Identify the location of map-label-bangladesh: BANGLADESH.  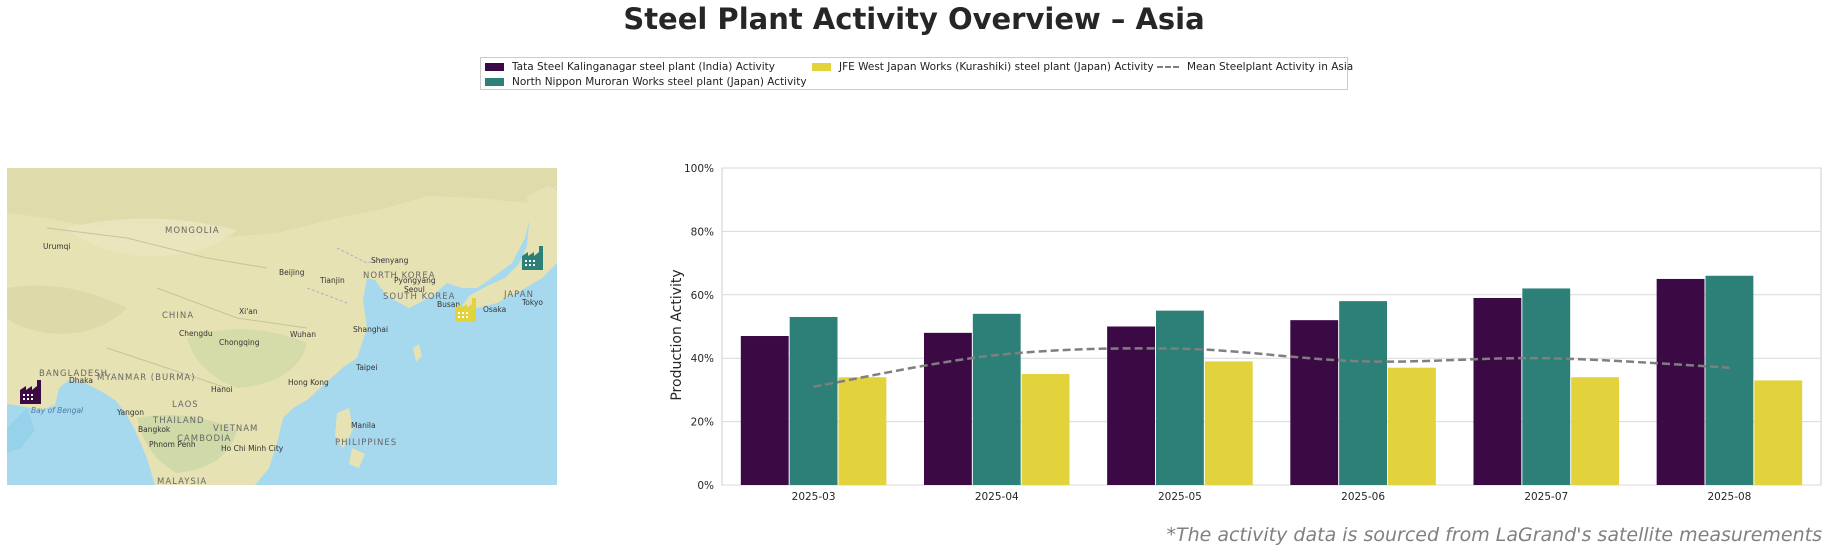
(74, 374).